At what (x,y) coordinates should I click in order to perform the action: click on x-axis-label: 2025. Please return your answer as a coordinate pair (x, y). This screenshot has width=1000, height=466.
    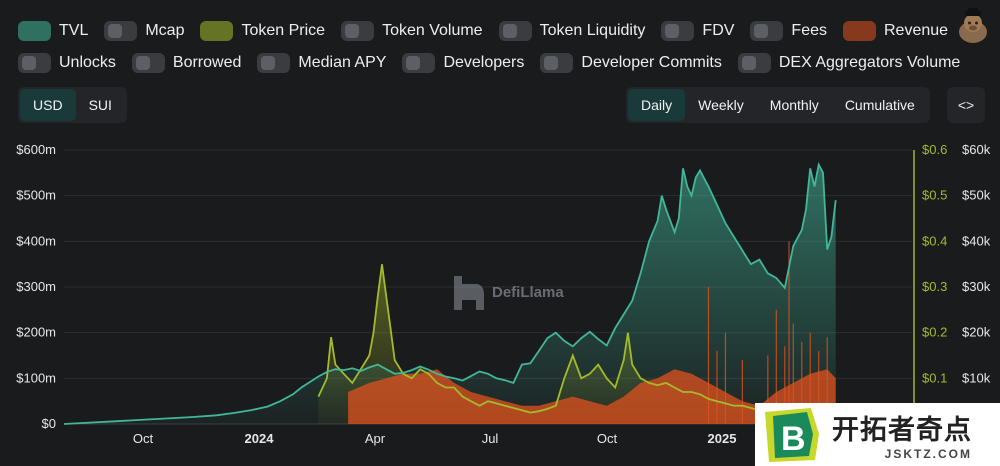
    Looking at the image, I should click on (722, 438).